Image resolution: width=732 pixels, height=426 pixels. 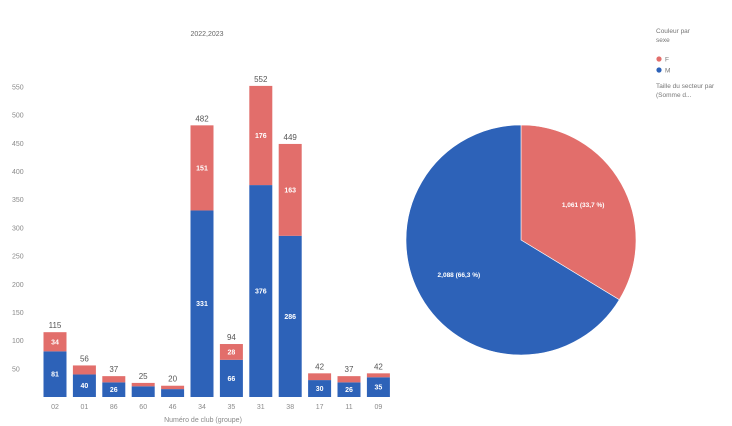 What do you see at coordinates (379, 407) in the screenshot?
I see `x-tick-label: 09` at bounding box center [379, 407].